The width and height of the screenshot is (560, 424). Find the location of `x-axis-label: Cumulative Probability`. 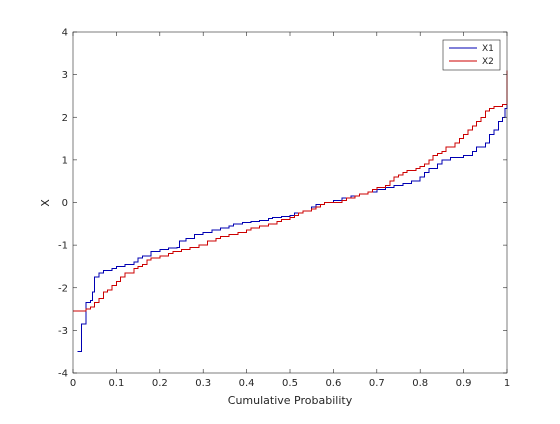

x-axis-label: Cumulative Probability is located at coordinates (290, 400).